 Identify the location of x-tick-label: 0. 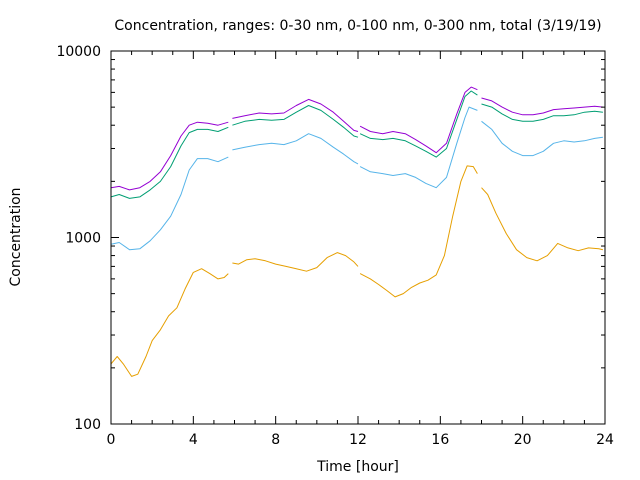
(111, 440).